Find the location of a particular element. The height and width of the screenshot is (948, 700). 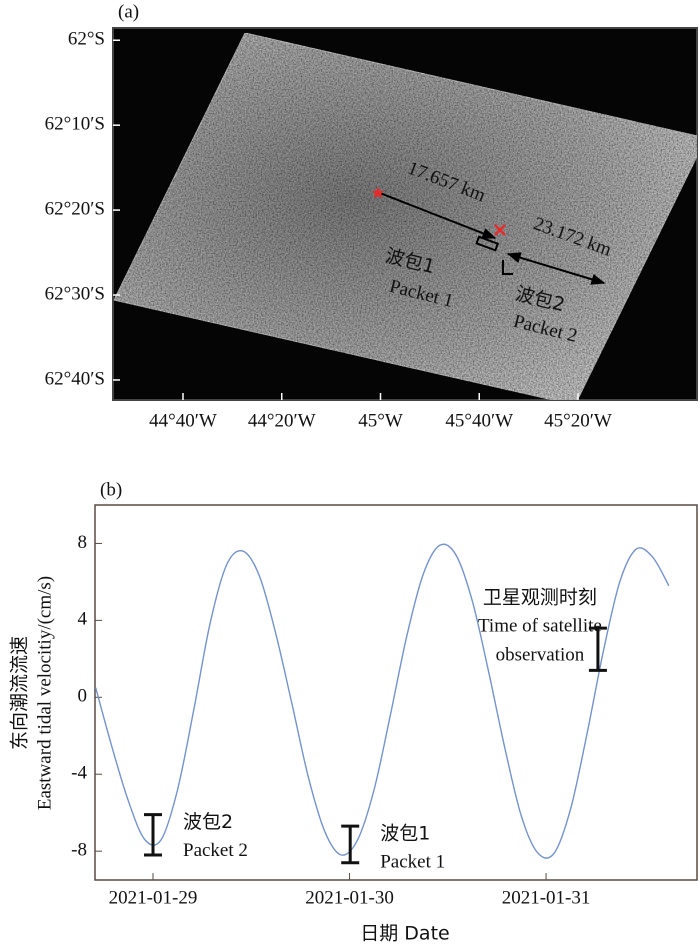

interval-label: Packet 2 is located at coordinates (215, 850).